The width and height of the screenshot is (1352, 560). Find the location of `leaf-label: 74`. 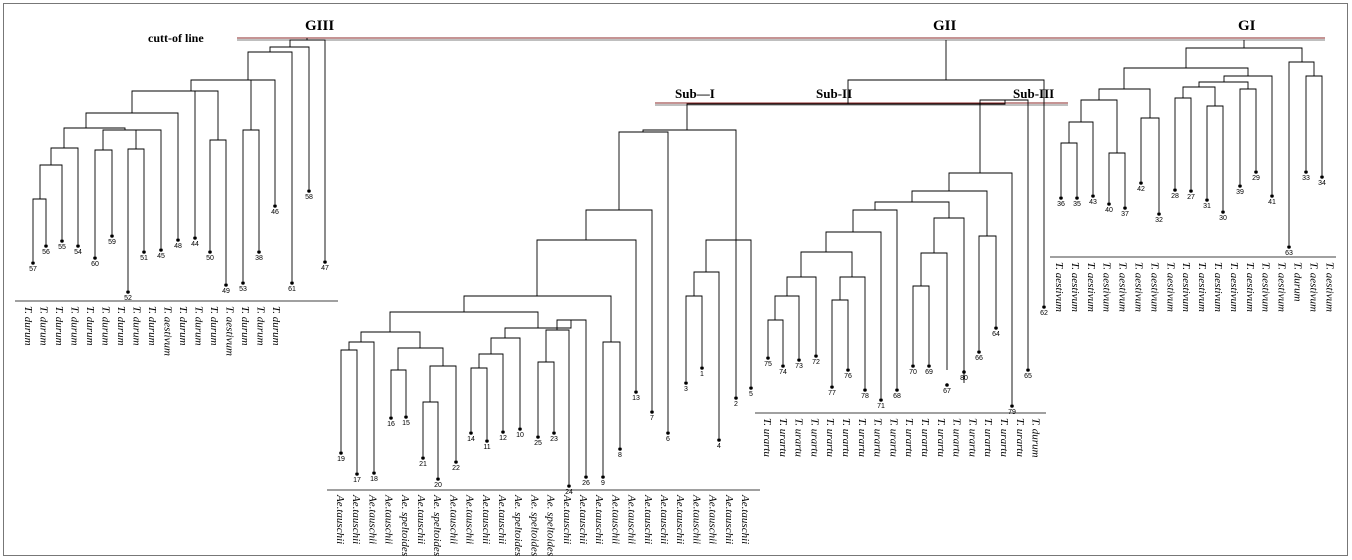

leaf-label: 74 is located at coordinates (783, 372).